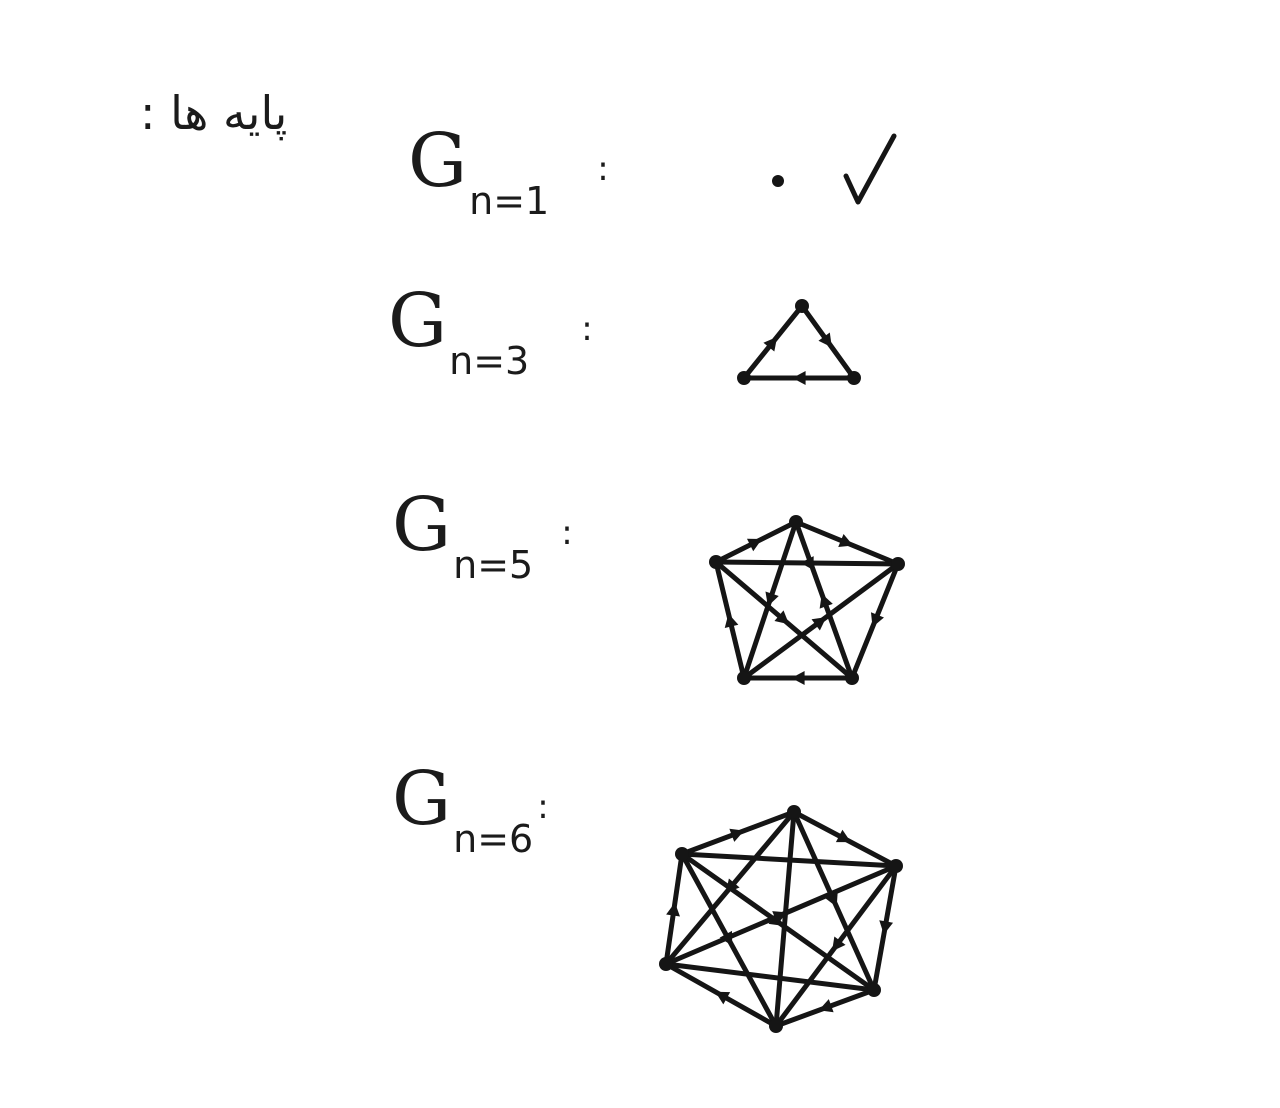 The height and width of the screenshot is (1108, 1280). What do you see at coordinates (834, 169) in the screenshot?
I see `graph-n1` at bounding box center [834, 169].